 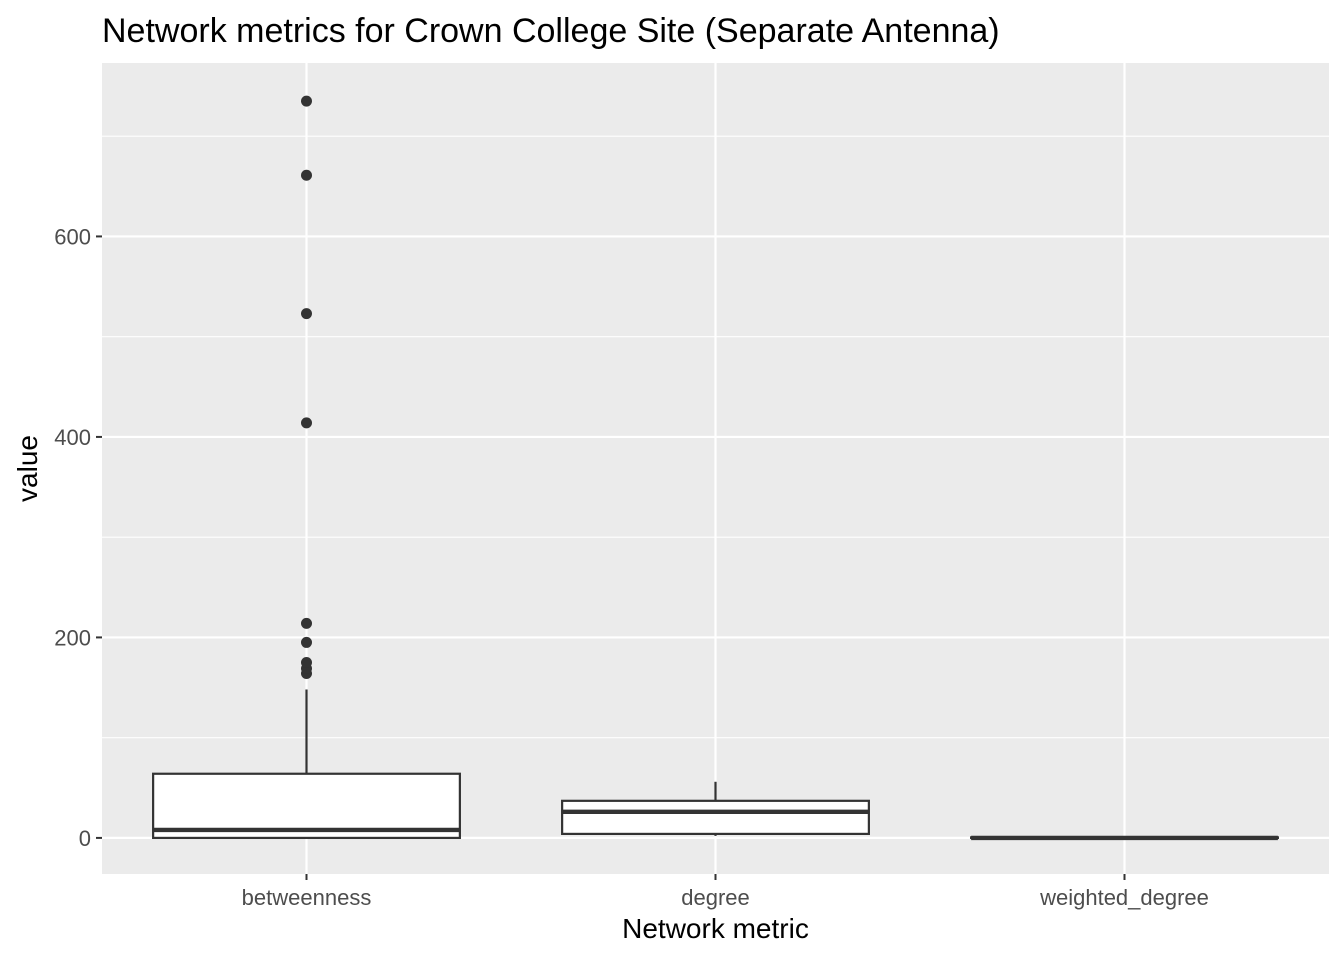 What do you see at coordinates (1124, 838) in the screenshot?
I see `box-weighted_degree` at bounding box center [1124, 838].